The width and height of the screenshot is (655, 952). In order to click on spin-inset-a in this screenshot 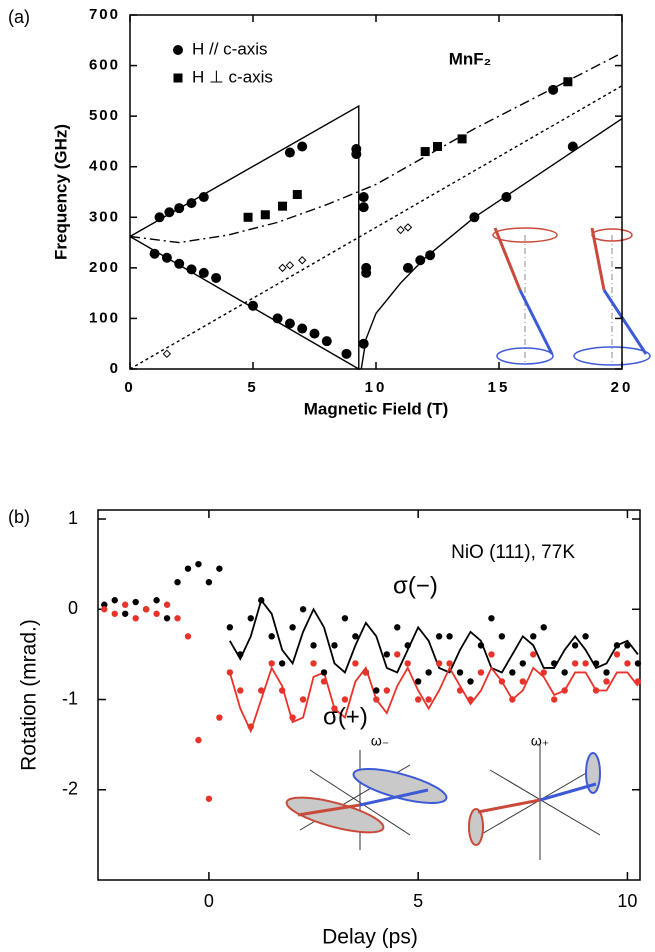, I will do `click(571, 296)`.